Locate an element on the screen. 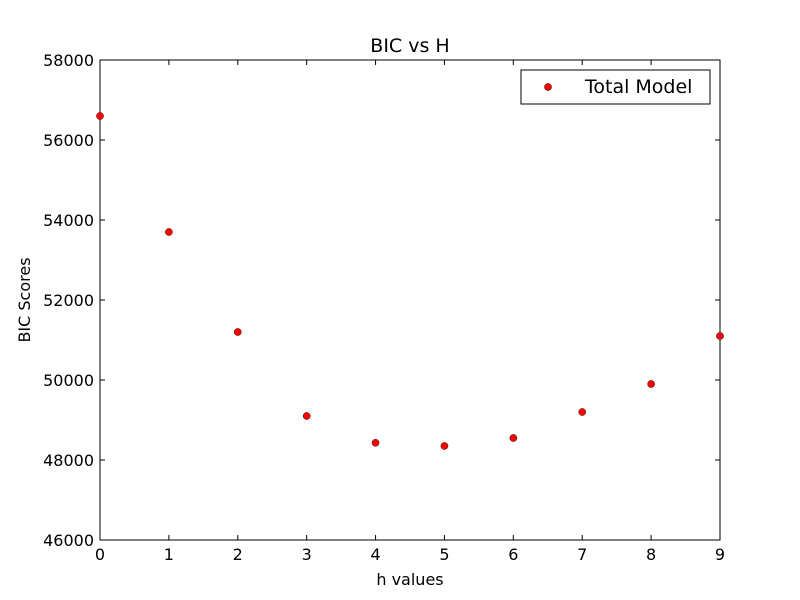  y-tick-label: 50000 is located at coordinates (68, 380).